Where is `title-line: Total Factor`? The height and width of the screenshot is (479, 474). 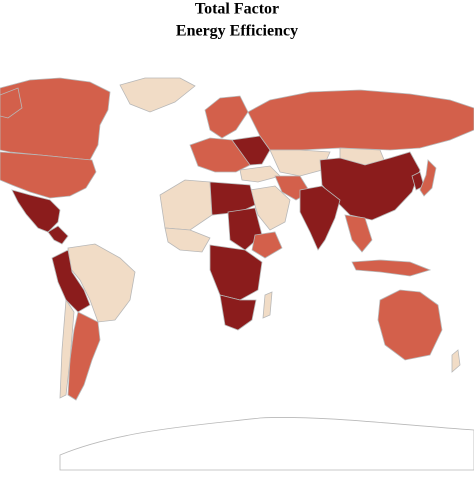
title-line: Total Factor is located at coordinates (237, 9).